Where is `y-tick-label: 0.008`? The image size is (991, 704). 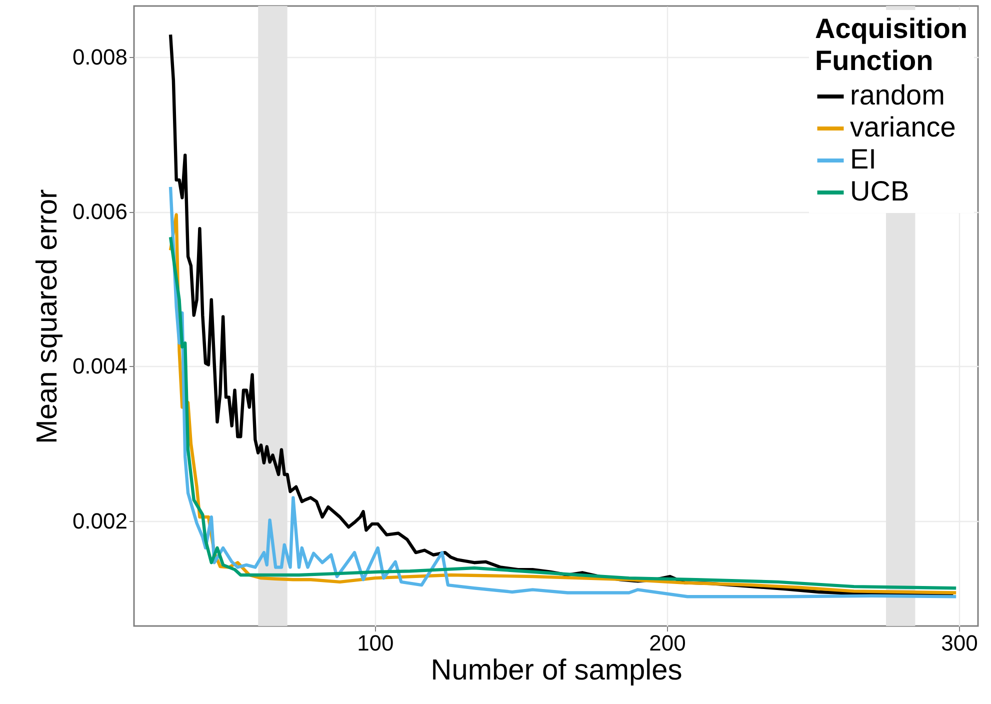
y-tick-label: 0.008 is located at coordinates (100, 57).